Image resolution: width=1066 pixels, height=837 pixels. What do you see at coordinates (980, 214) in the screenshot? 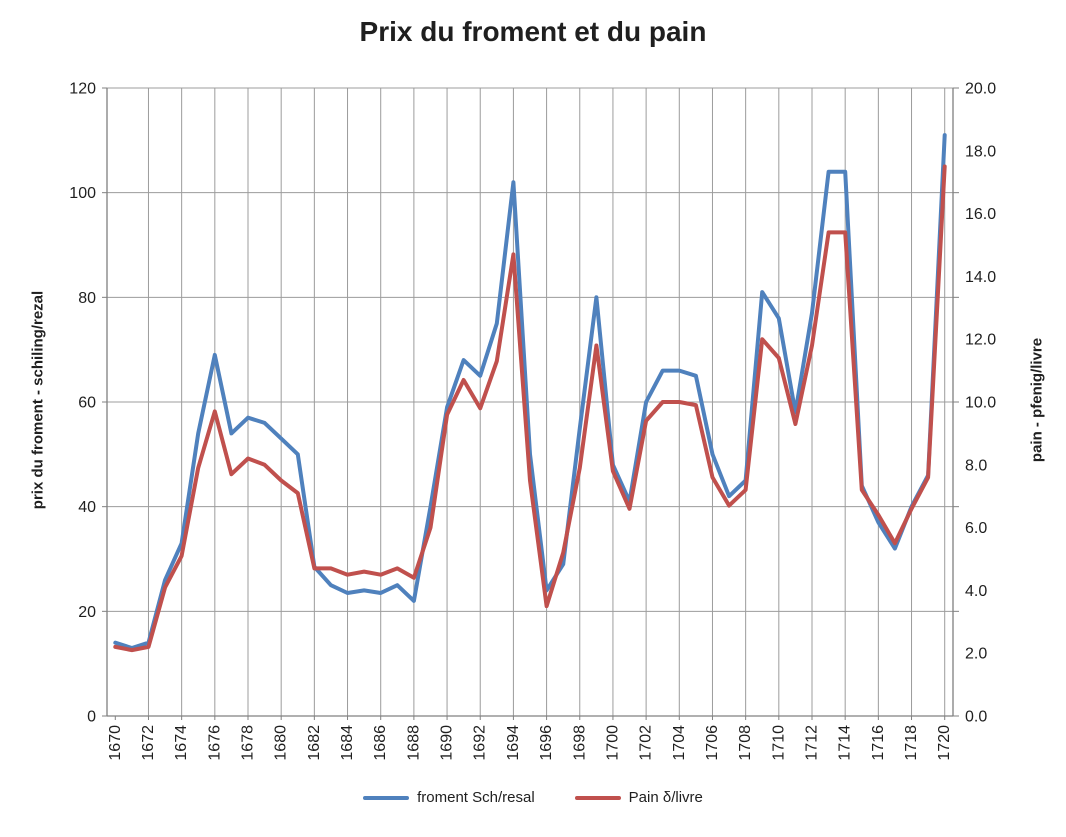
I see `y-right-tick-label: 16.0` at bounding box center [980, 214].